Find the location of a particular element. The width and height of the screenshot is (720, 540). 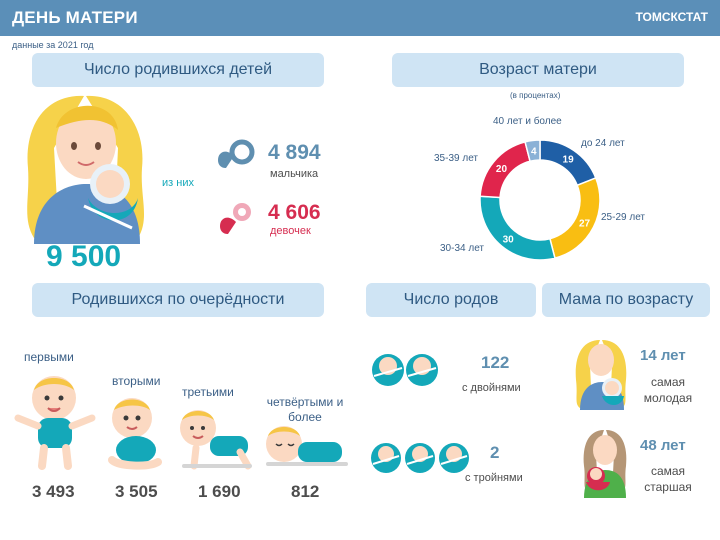

donut-value-30-34: 30 is located at coordinates (509, 240).